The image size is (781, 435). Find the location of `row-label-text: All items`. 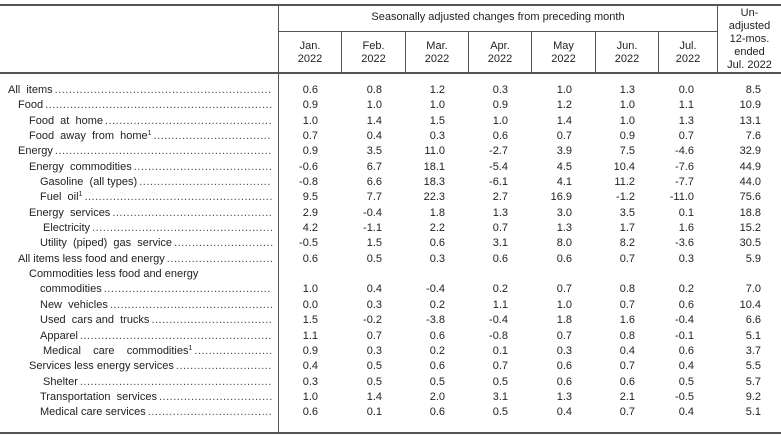

row-label-text: All items is located at coordinates (30, 90).